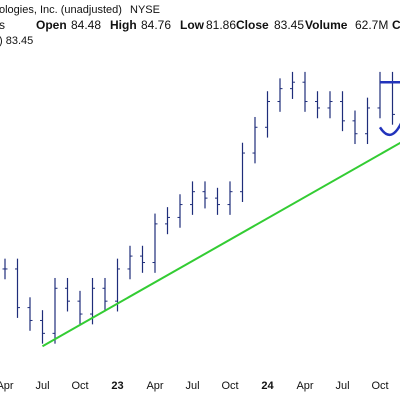 Image resolution: width=400 pixels, height=400 pixels. Describe the element at coordinates (389, 129) in the screenshot. I see `cup-curve` at that location.